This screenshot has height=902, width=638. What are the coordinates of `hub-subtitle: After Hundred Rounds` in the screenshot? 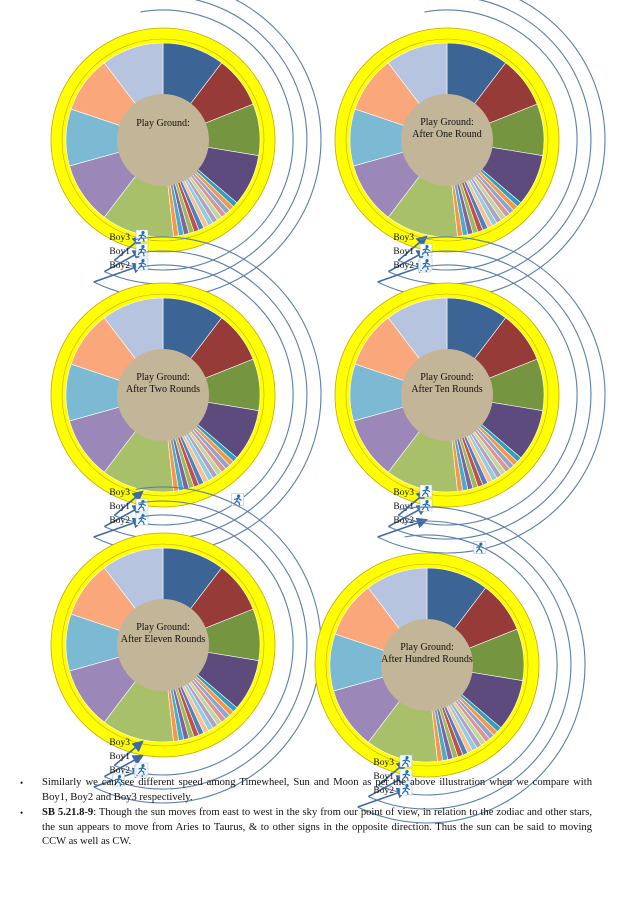 It's located at (427, 659).